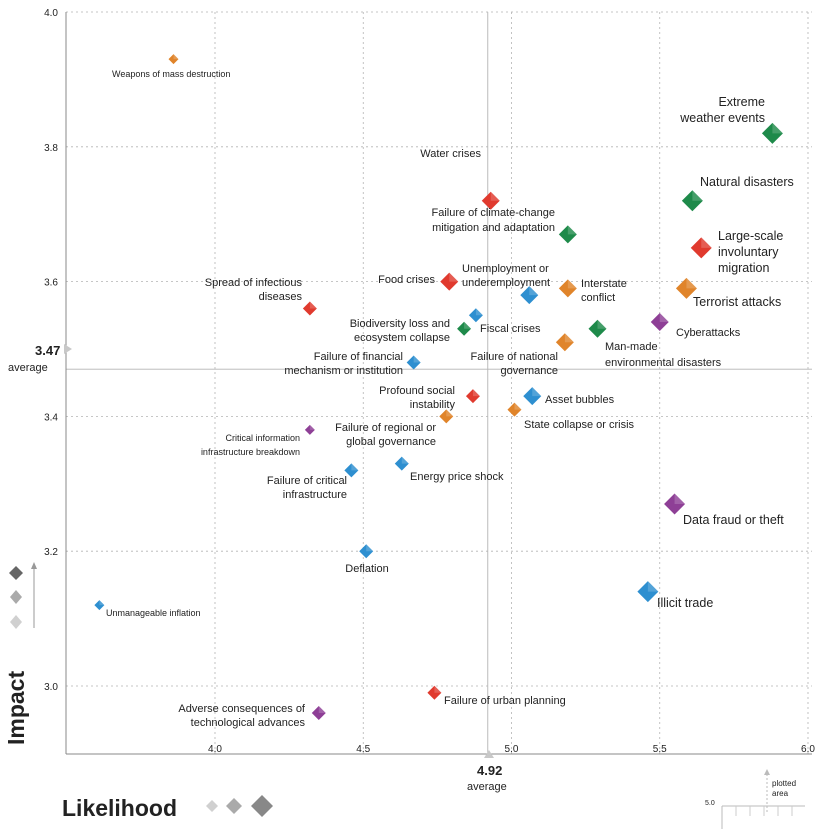 This screenshot has width=825, height=829. What do you see at coordinates (722, 110) in the screenshot?
I see `data-point-label: Extreme weather events` at bounding box center [722, 110].